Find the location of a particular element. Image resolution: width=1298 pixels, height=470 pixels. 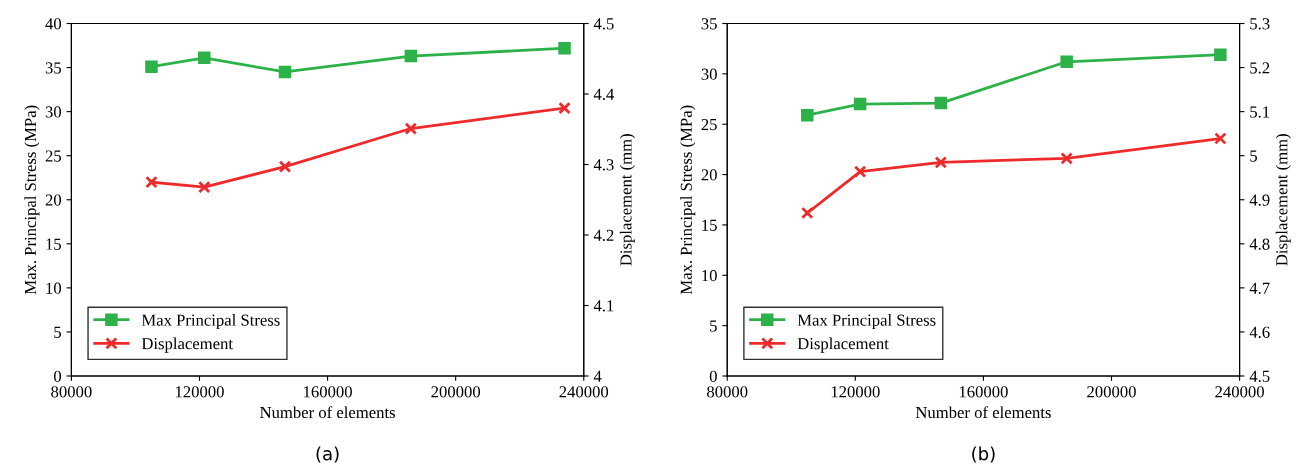

y2-tick-label: 4.8 is located at coordinates (1259, 244).